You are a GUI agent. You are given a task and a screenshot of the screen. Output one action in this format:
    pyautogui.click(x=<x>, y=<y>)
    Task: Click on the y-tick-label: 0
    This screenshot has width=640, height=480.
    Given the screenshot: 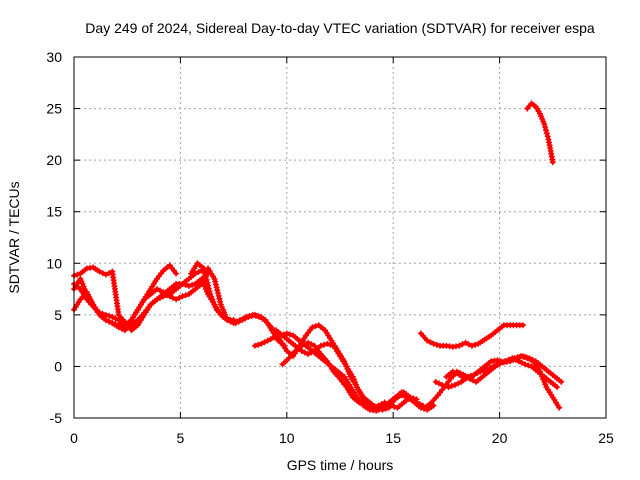 What is the action you would take?
    pyautogui.click(x=58, y=366)
    